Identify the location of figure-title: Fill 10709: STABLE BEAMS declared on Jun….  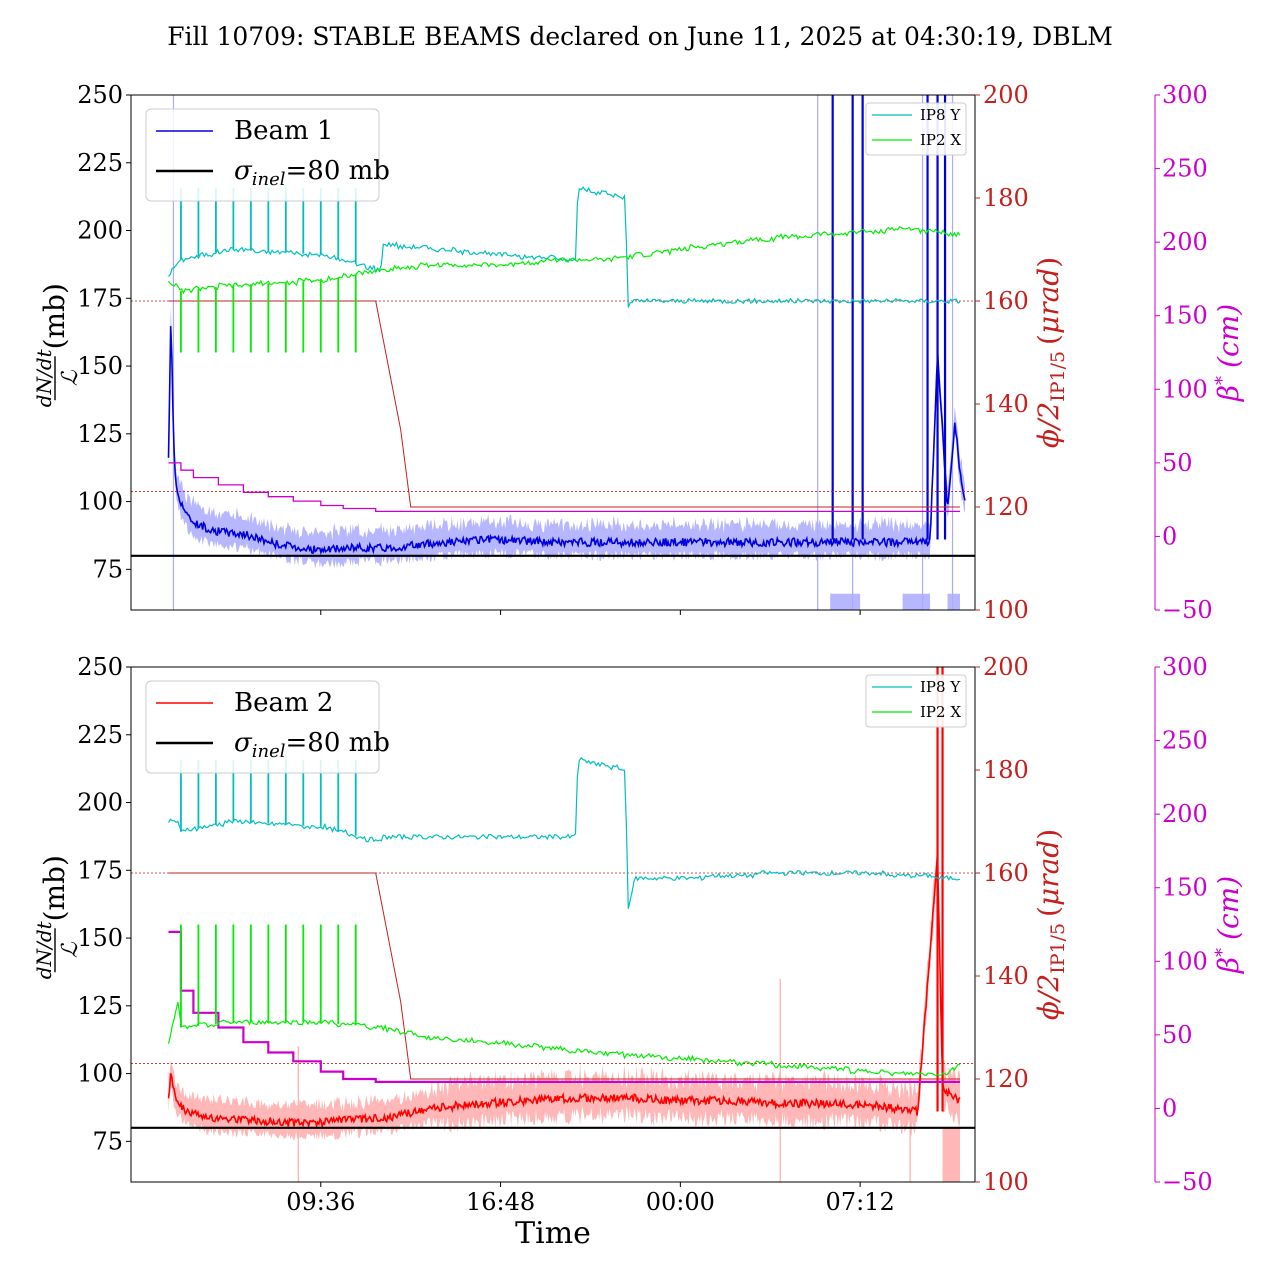
(640, 36).